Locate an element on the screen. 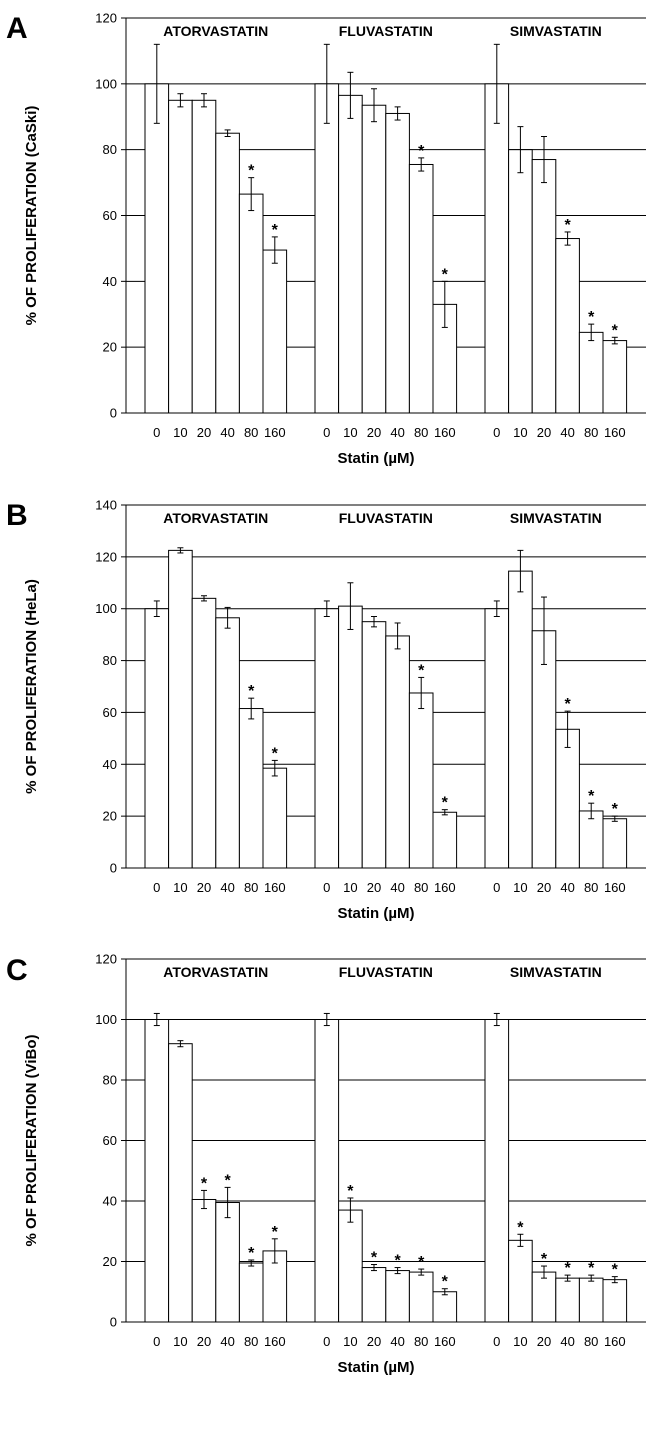 The height and width of the screenshot is (1439, 646). panel-letter: C is located at coordinates (17, 970).